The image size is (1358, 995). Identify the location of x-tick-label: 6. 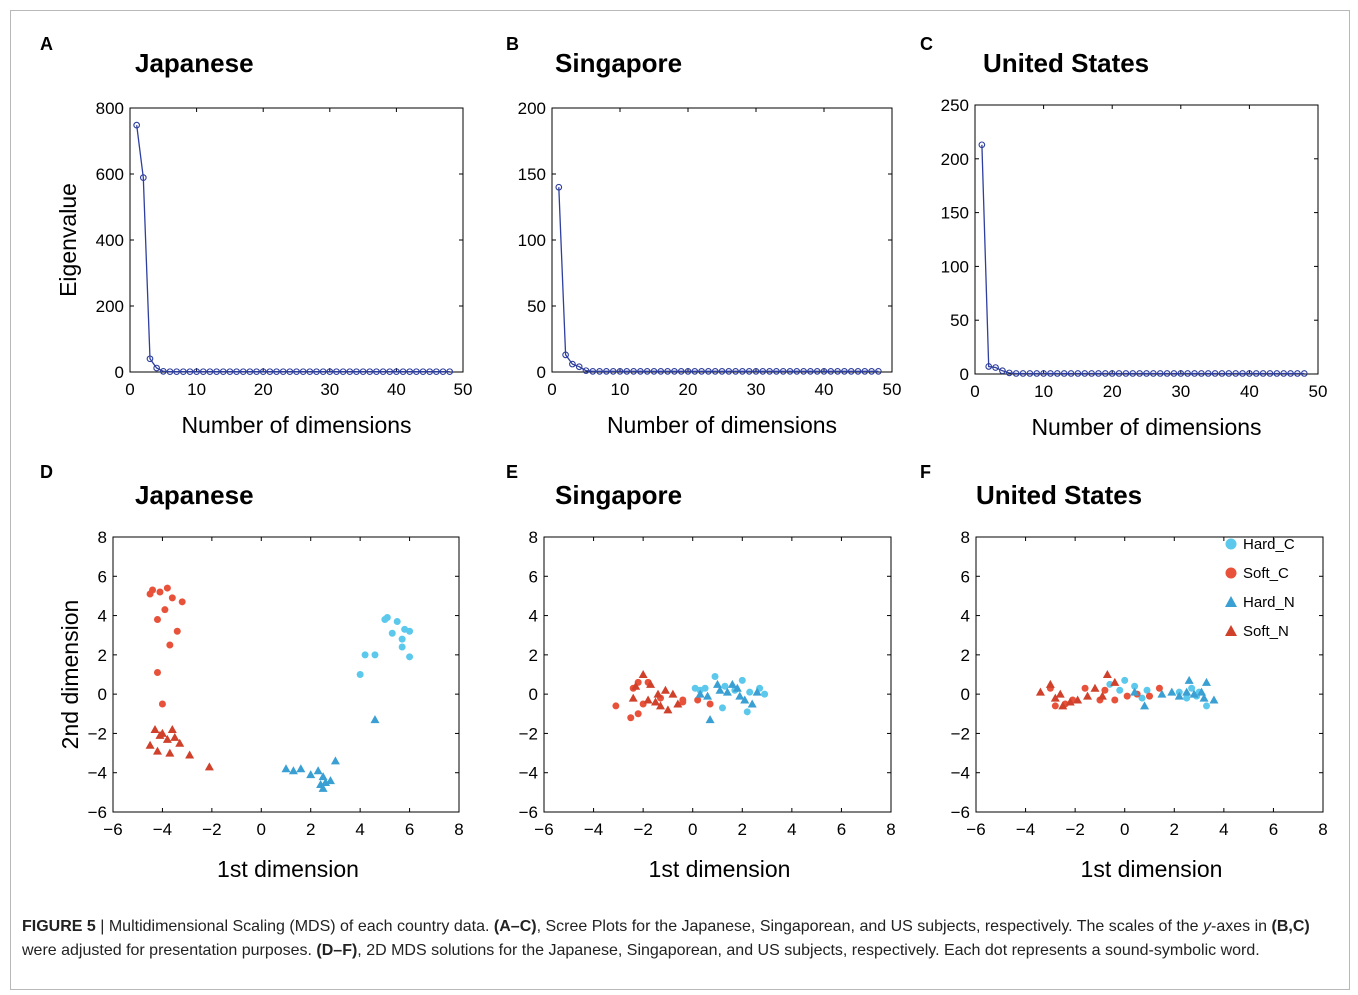
(409, 829).